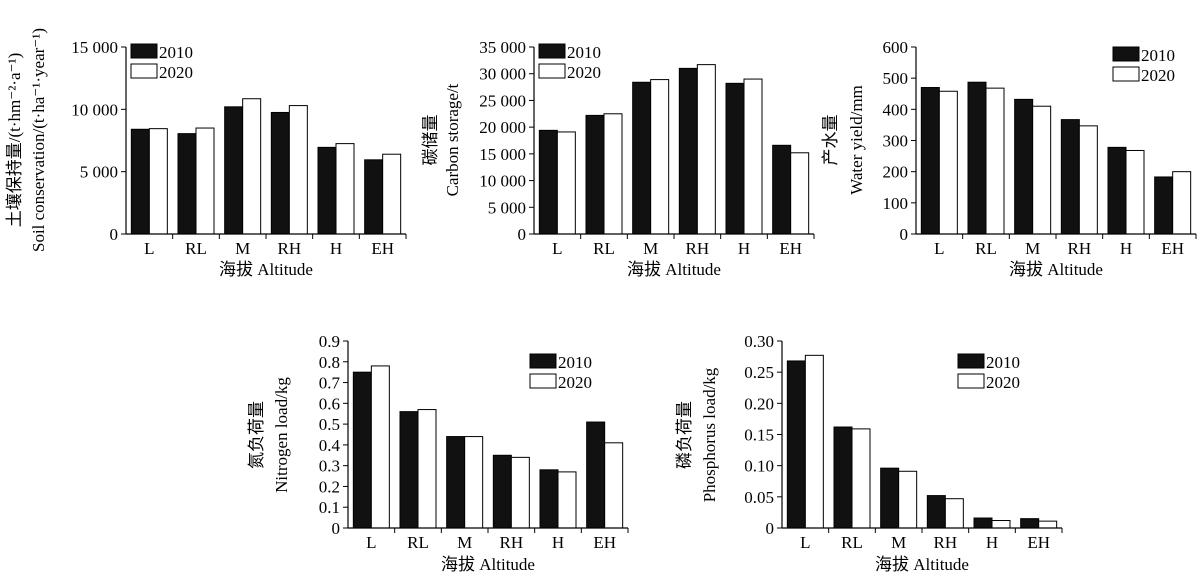 This screenshot has width=1202, height=581. I want to click on y-axis-title-en: Carbon storage/t, so click(452, 139).